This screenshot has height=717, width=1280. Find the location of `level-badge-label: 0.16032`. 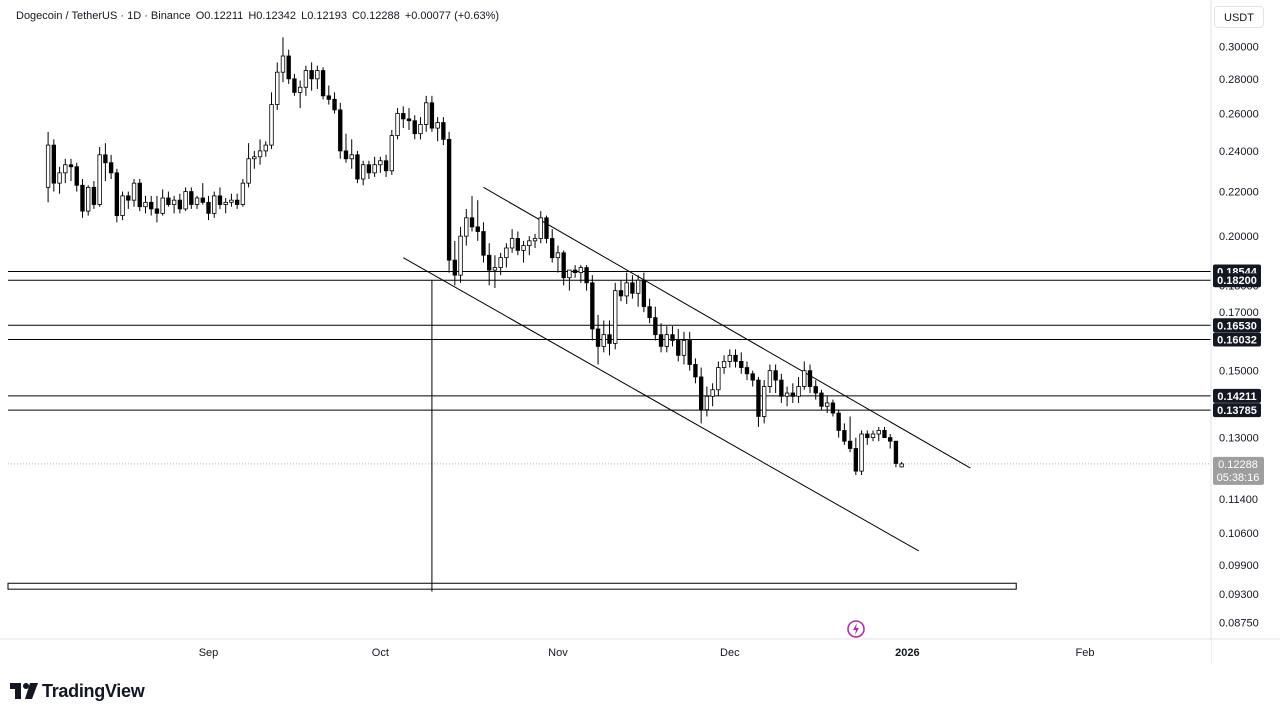

level-badge-label: 0.16032 is located at coordinates (1237, 341).